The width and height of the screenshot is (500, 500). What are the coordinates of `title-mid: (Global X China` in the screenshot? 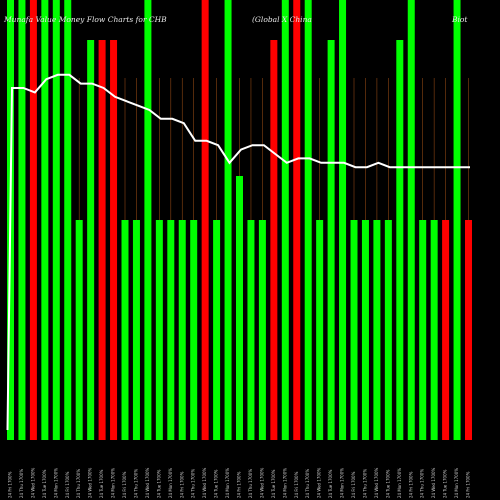 It's located at (282, 19).